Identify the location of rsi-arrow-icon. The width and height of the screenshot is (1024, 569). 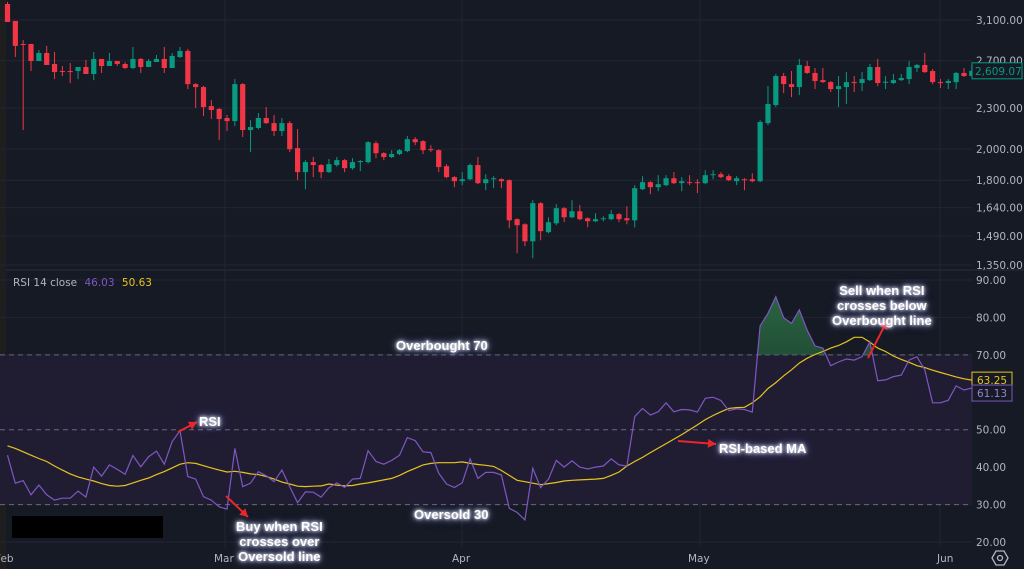
(187, 427).